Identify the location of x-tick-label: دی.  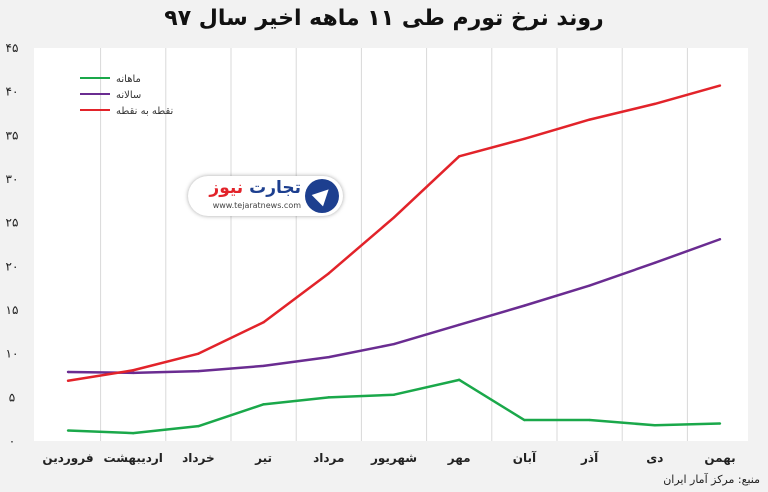
(654, 458).